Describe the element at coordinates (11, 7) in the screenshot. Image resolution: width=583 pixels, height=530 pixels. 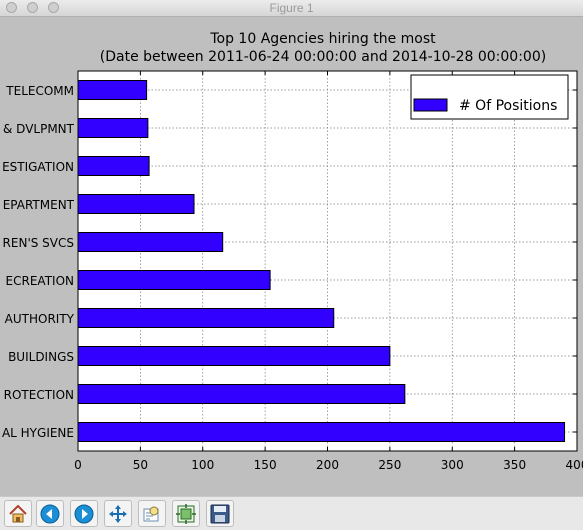
I see `close-window-button` at that location.